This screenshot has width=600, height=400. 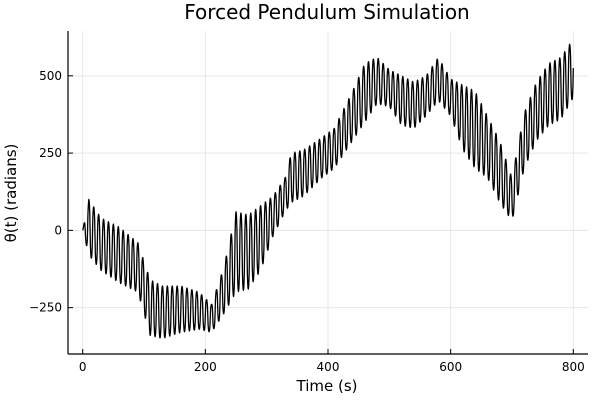 What do you see at coordinates (573, 367) in the screenshot?
I see `x-tick-label-4: 800` at bounding box center [573, 367].